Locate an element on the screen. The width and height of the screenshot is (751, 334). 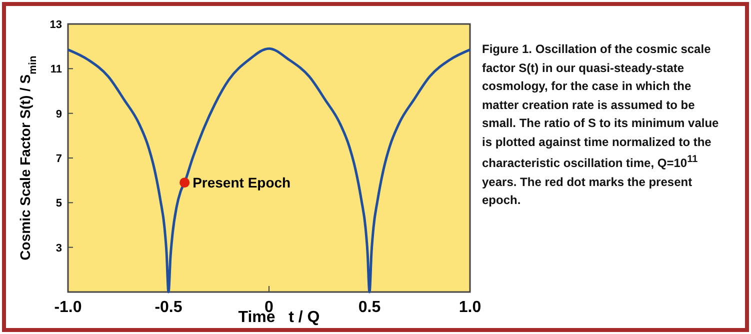
y-tick-label: 3 is located at coordinates (59, 248).